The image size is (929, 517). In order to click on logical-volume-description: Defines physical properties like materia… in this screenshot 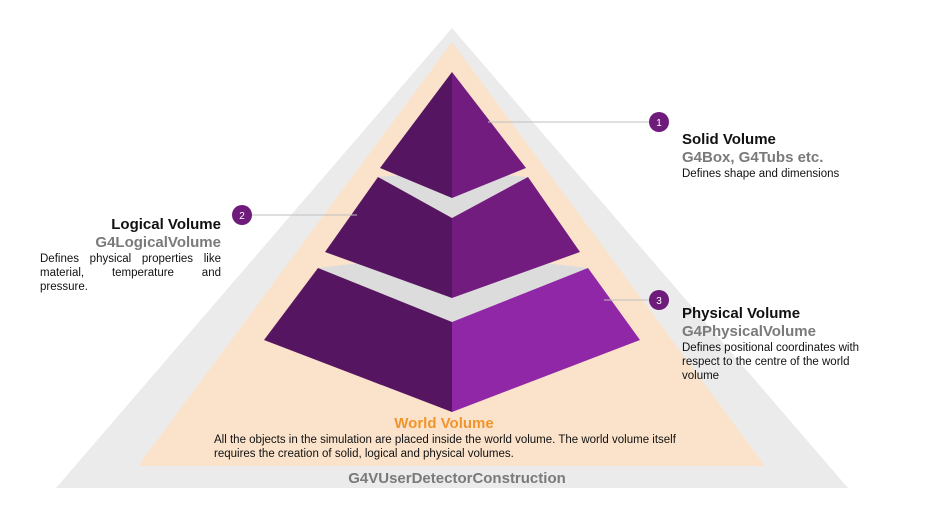, I will do `click(130, 273)`.